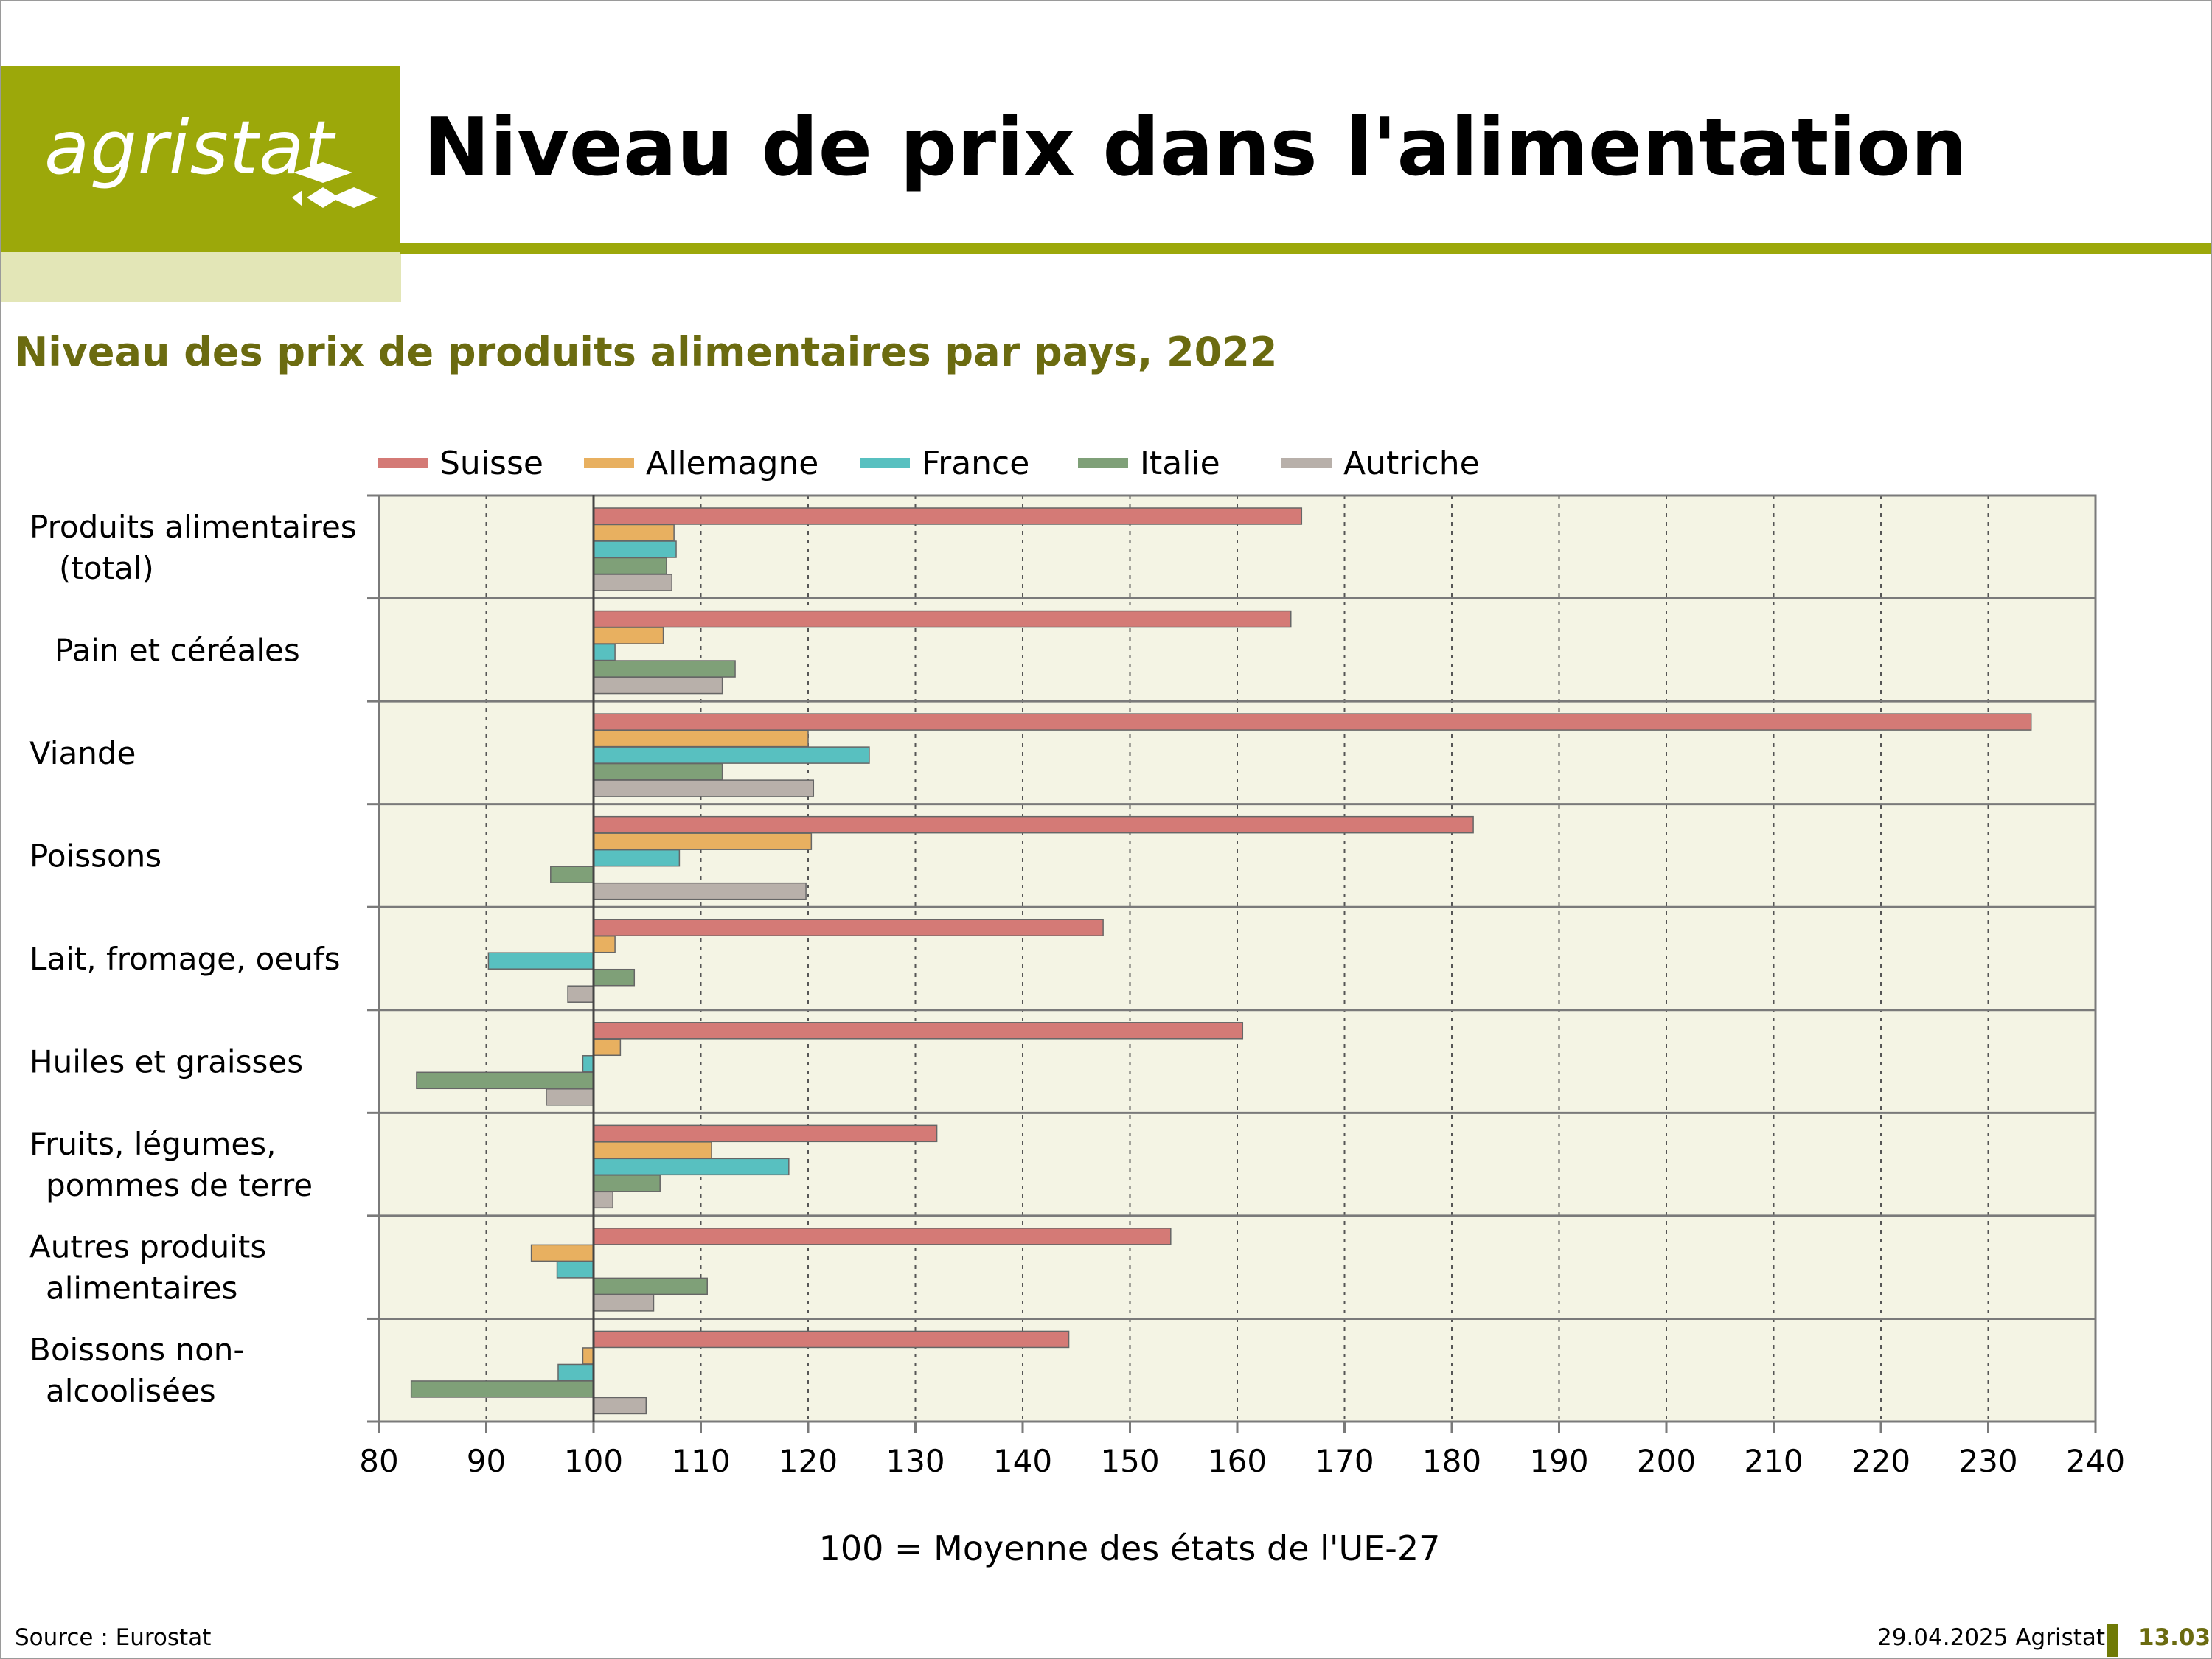 The width and height of the screenshot is (2212, 1659). What do you see at coordinates (335, 185) in the screenshot?
I see `agristat-diamond-icon` at bounding box center [335, 185].